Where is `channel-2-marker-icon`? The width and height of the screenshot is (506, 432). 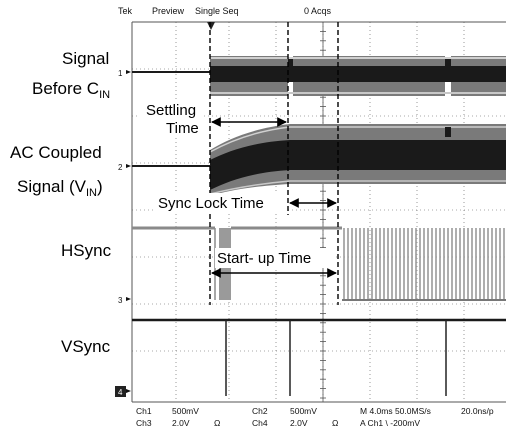 channel-2-marker-icon is located at coordinates (128, 166).